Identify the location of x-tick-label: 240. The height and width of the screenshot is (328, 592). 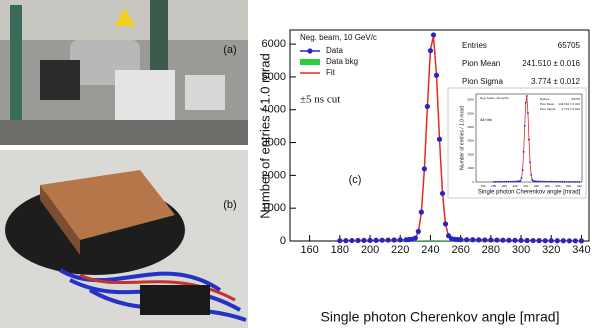
(430, 250).